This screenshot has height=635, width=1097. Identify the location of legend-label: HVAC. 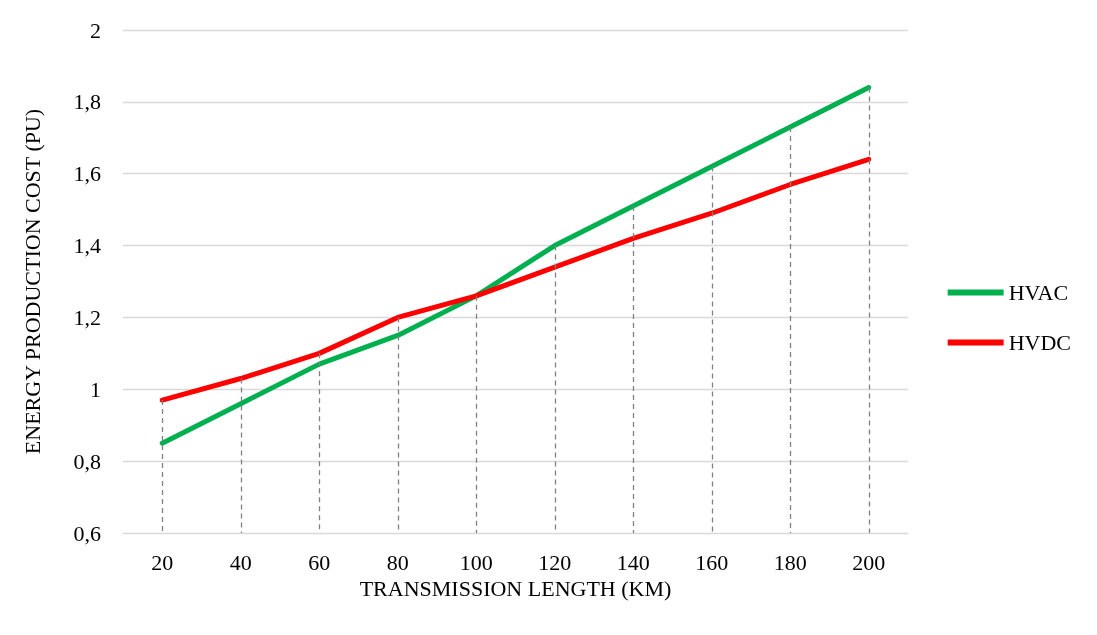
(1038, 292).